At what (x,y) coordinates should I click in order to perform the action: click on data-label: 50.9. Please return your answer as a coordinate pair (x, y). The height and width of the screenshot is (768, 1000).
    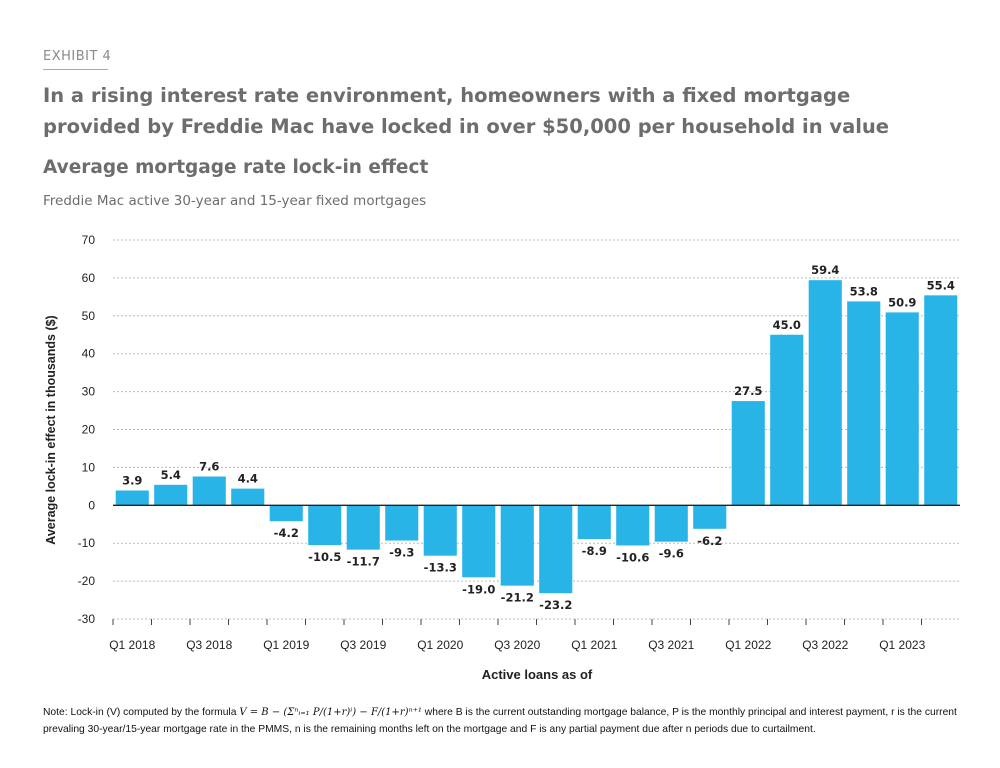
    Looking at the image, I should click on (902, 302).